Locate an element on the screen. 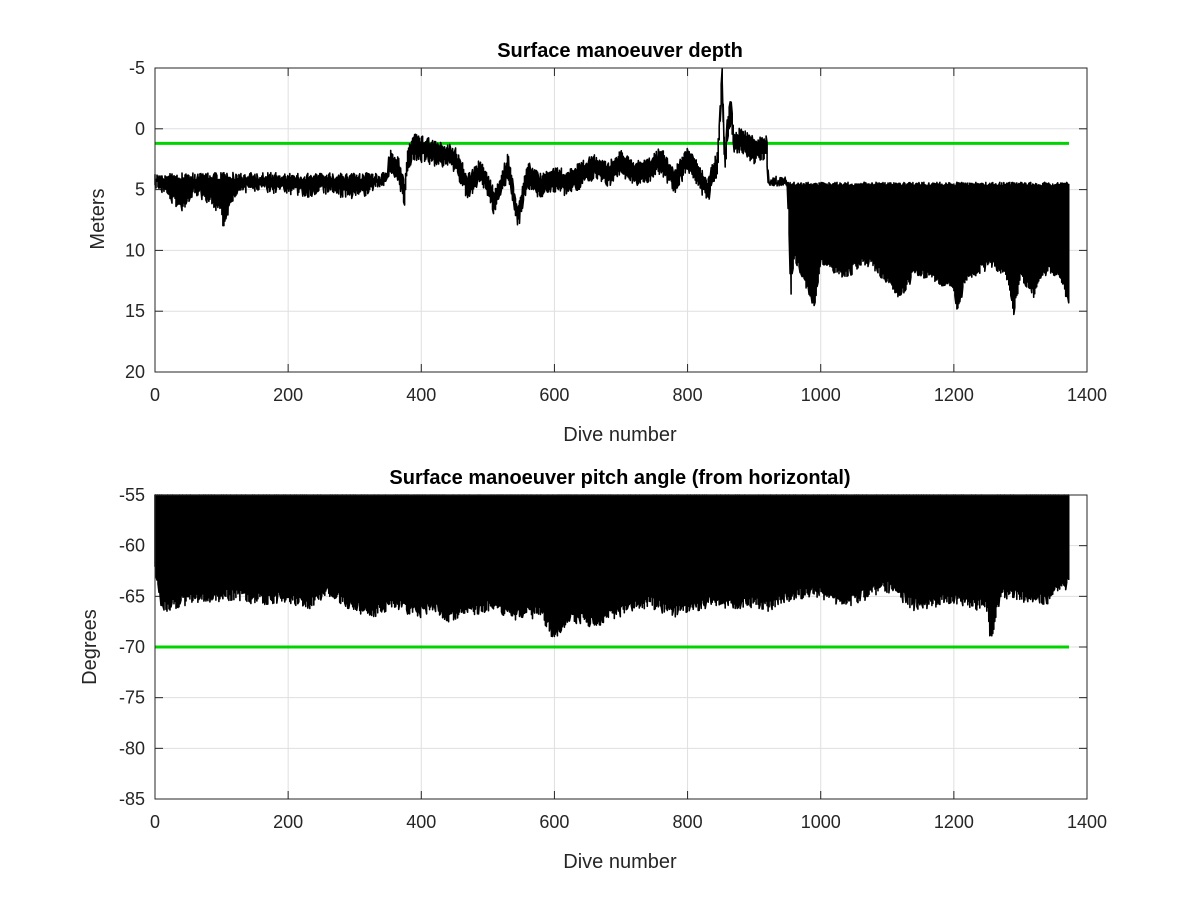 The width and height of the screenshot is (1200, 900). chart-title: Surface manoeuver depth is located at coordinates (620, 51).